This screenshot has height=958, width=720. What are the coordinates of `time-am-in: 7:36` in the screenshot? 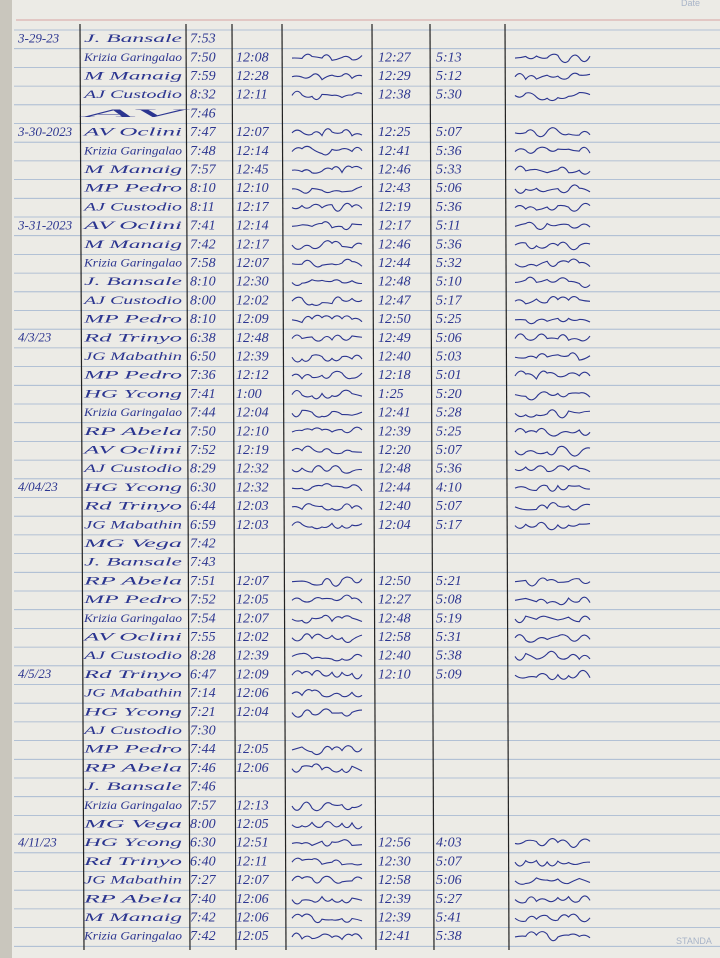 It's located at (203, 375).